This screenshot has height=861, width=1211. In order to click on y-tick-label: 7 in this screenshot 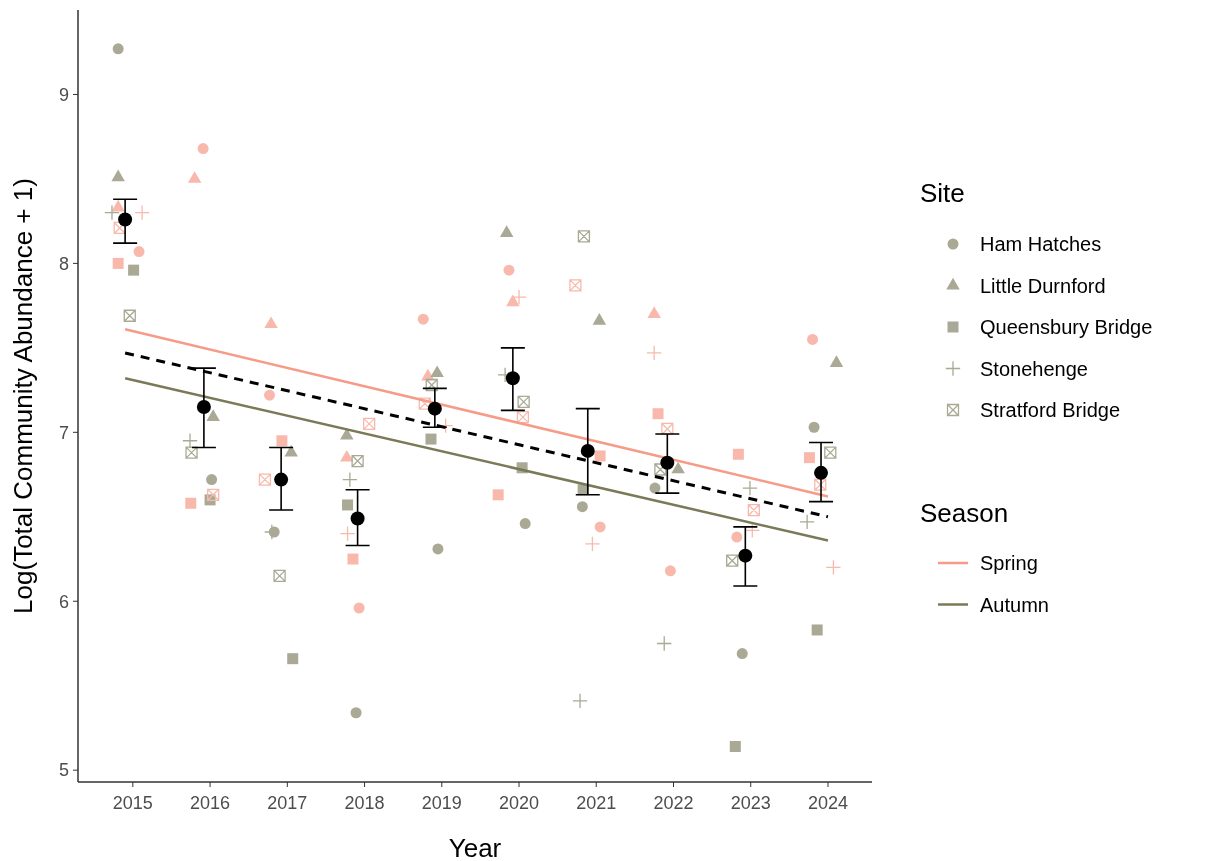, I will do `click(63, 432)`.